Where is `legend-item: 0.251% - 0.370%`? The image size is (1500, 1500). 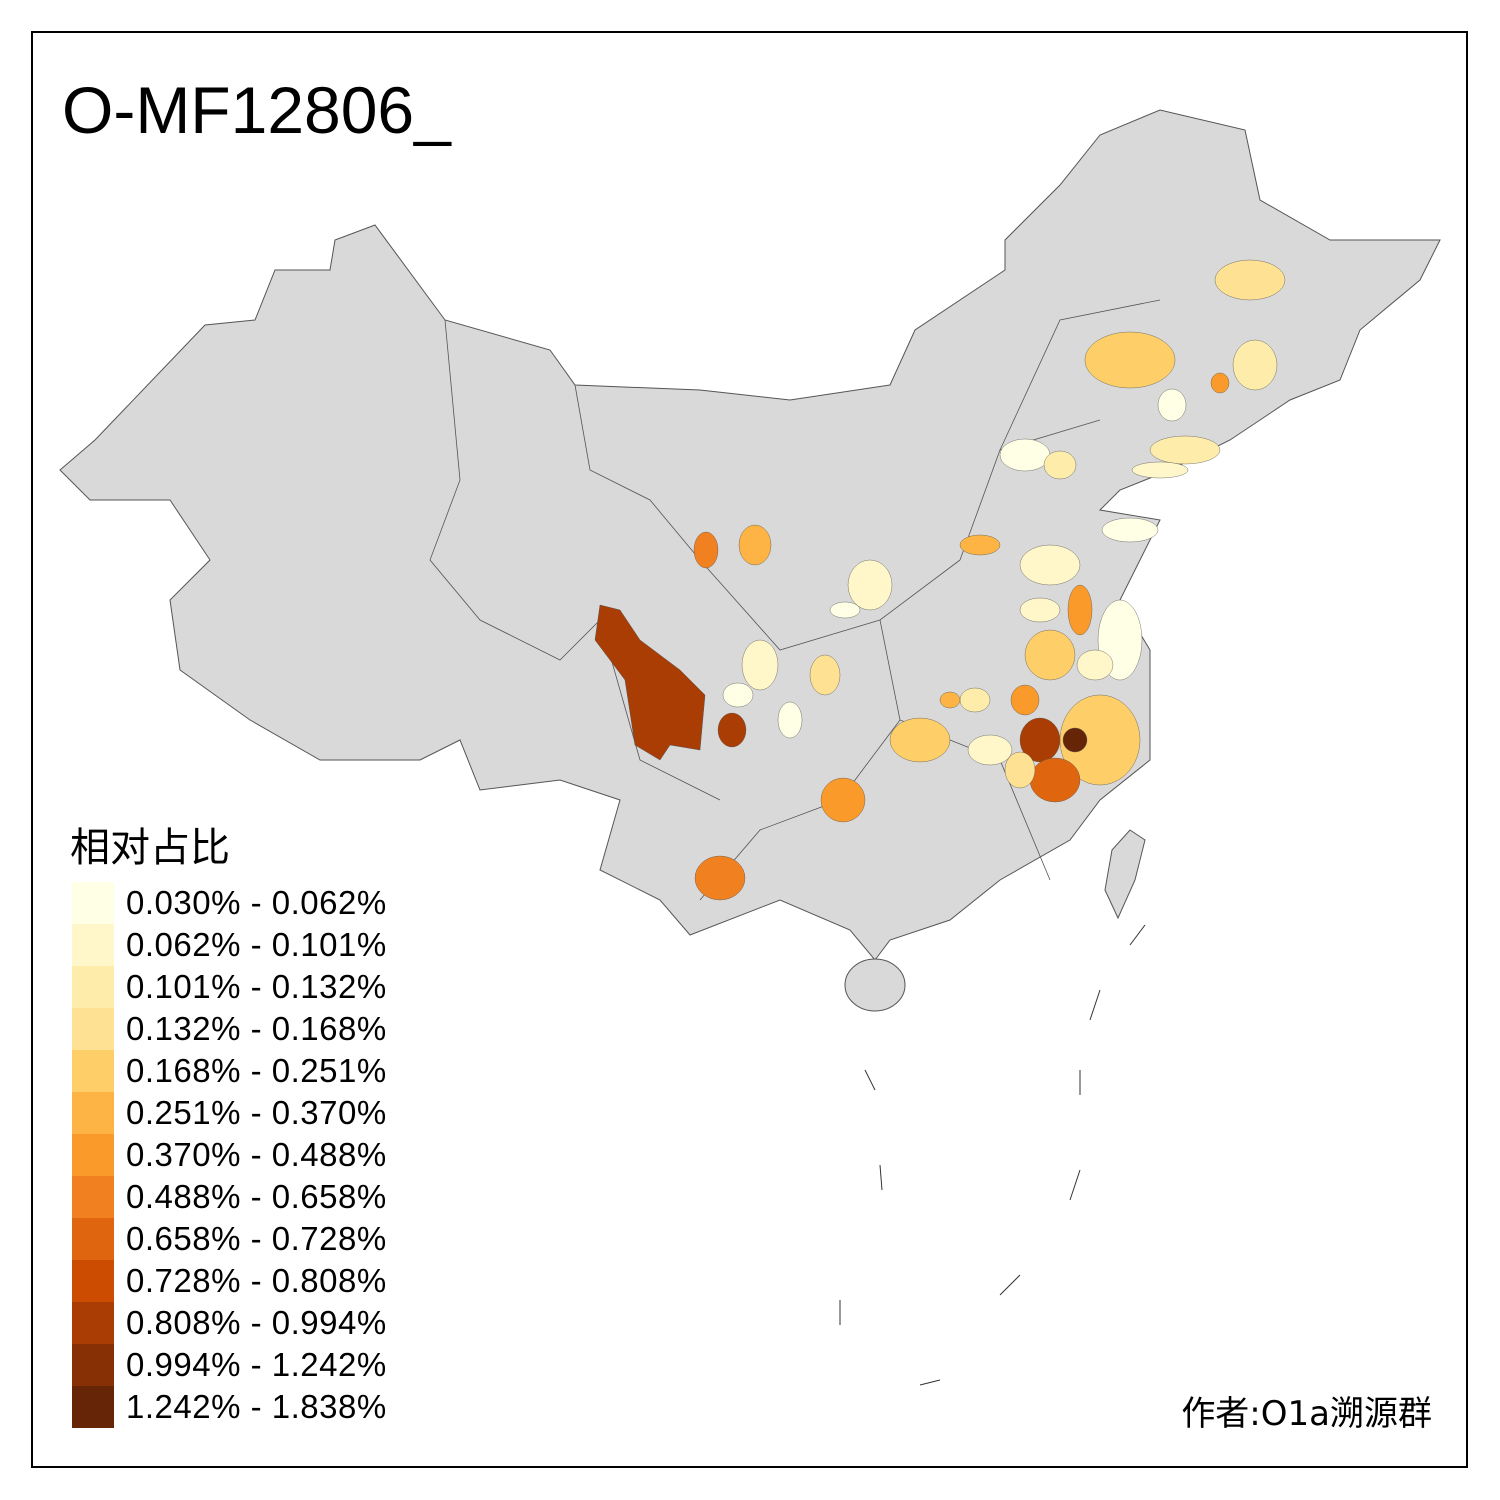
legend-item: 0.251% - 0.370% is located at coordinates (229, 1113).